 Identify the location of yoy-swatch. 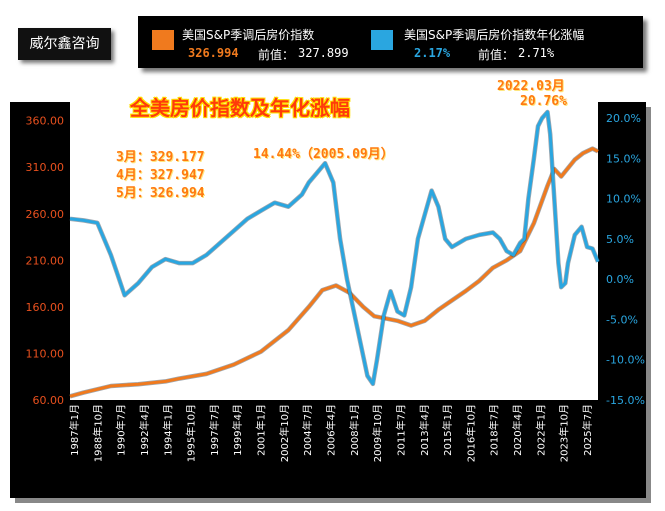
(382, 40).